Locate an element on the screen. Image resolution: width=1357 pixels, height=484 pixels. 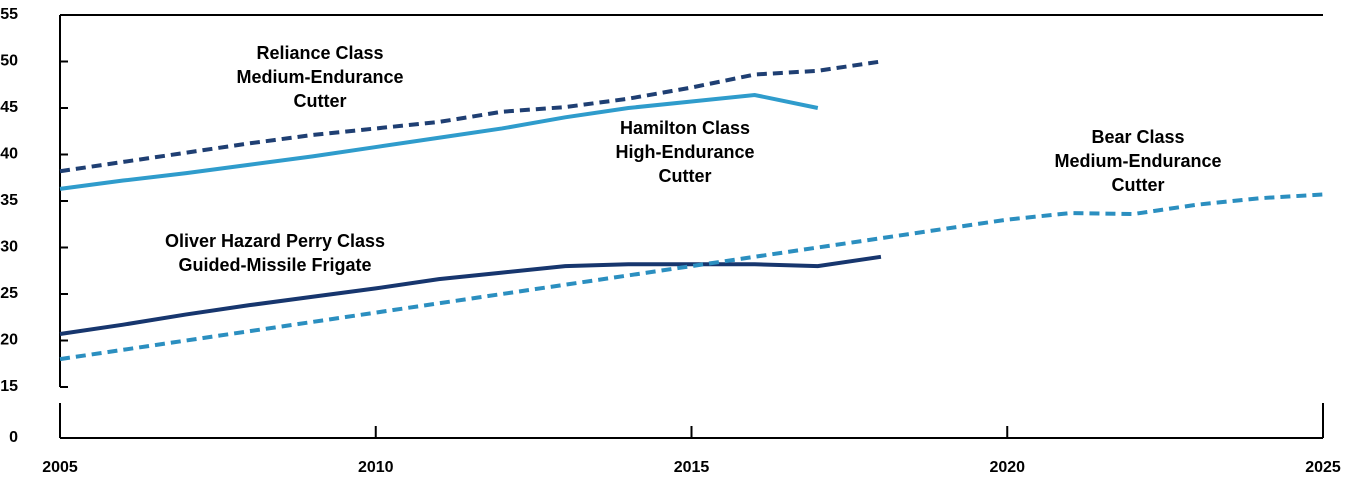
x-tick-label: 2020 is located at coordinates (1007, 467).